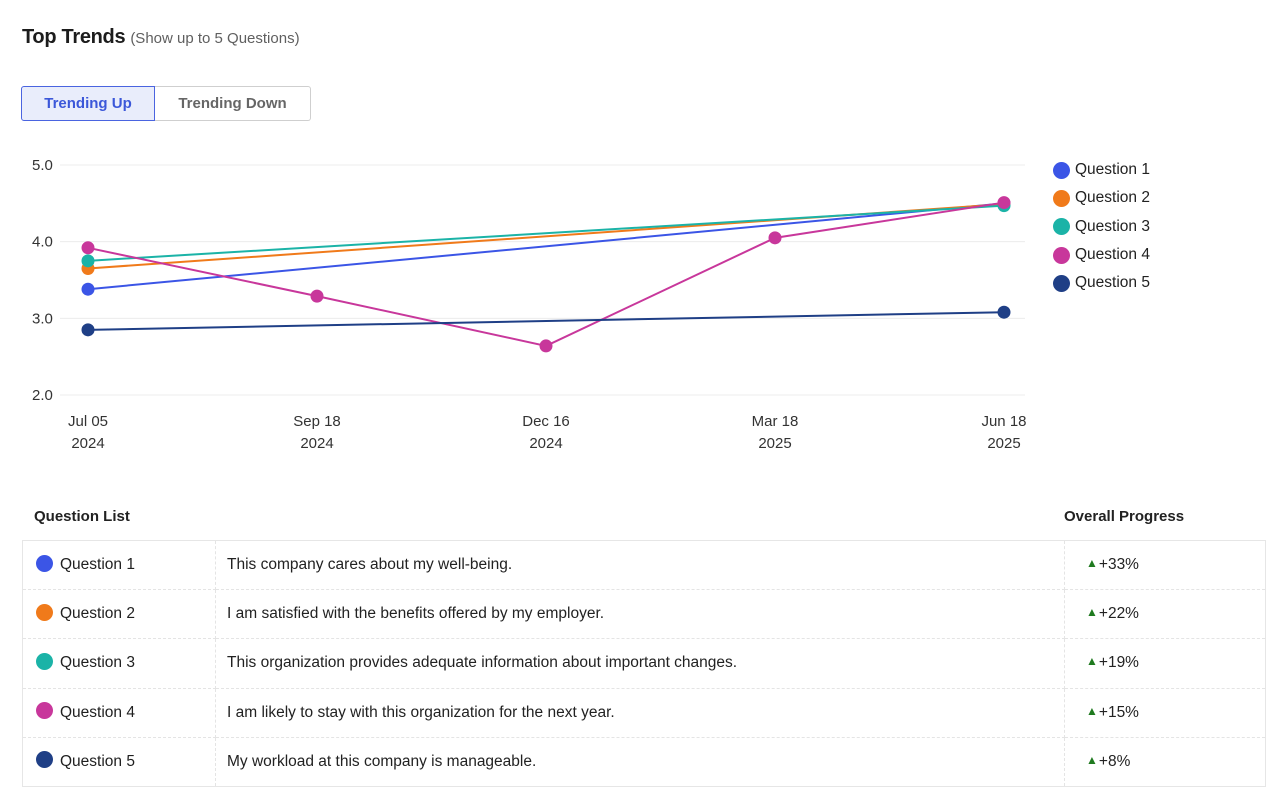 This screenshot has height=806, width=1283. What do you see at coordinates (1112, 226) in the screenshot?
I see `legend-label: Question 3` at bounding box center [1112, 226].